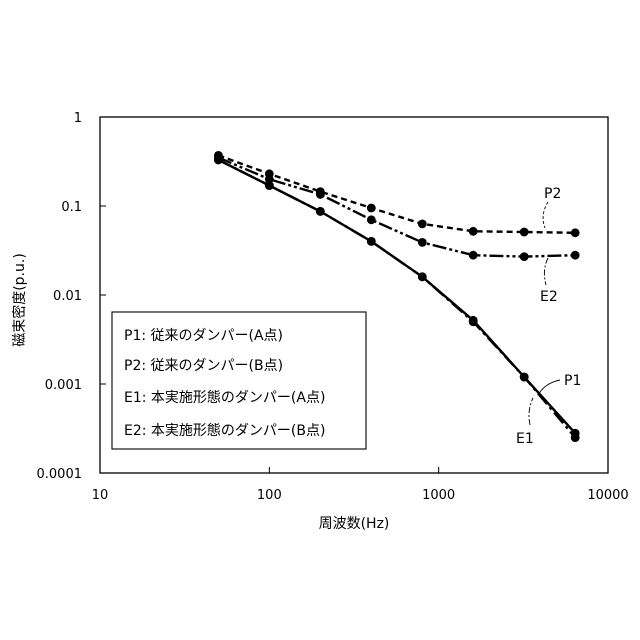 The image size is (640, 640). I want to click on x-tick-label: 1000, so click(438, 495).